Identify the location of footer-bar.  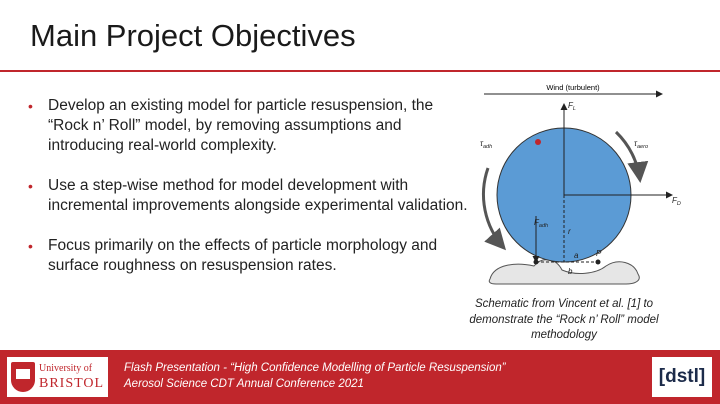
(360, 377).